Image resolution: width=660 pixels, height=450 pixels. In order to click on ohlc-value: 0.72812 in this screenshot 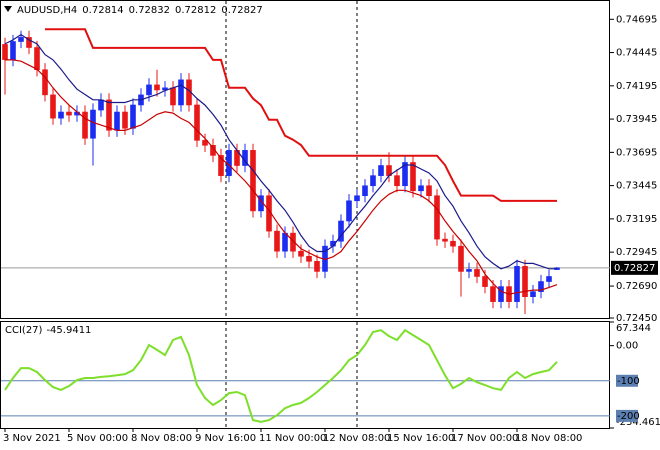, I will do `click(195, 10)`.